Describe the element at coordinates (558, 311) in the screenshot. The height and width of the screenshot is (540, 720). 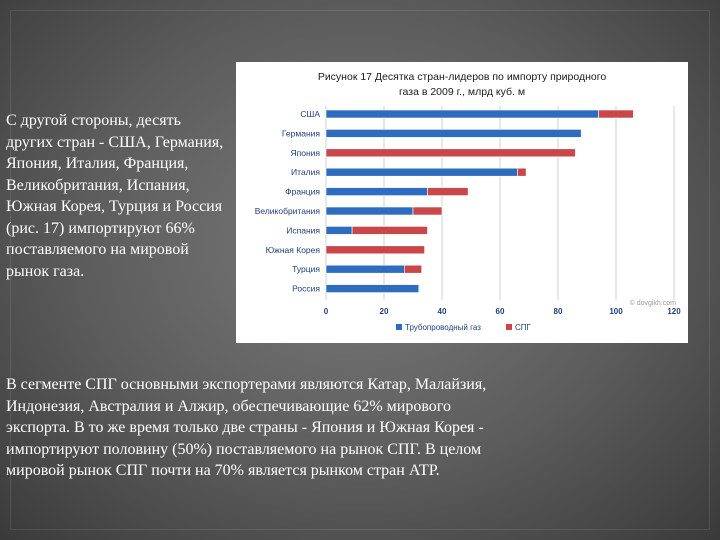
I see `x-tick-label: 80` at that location.